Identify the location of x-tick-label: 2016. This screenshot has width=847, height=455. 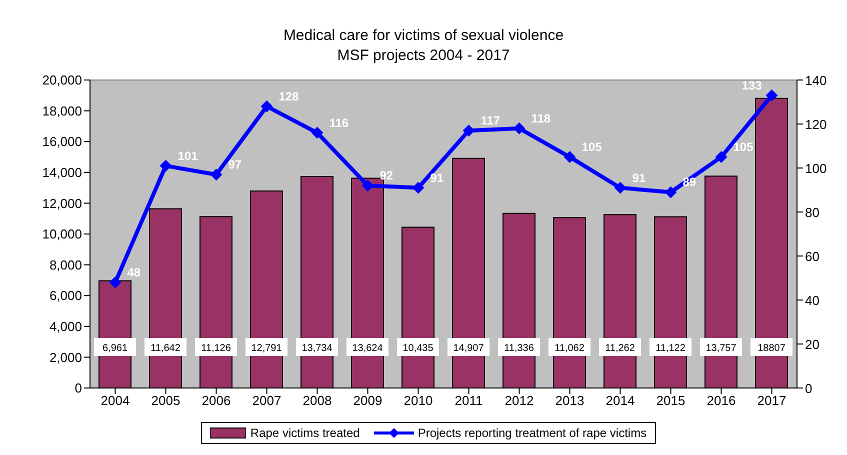
(721, 400).